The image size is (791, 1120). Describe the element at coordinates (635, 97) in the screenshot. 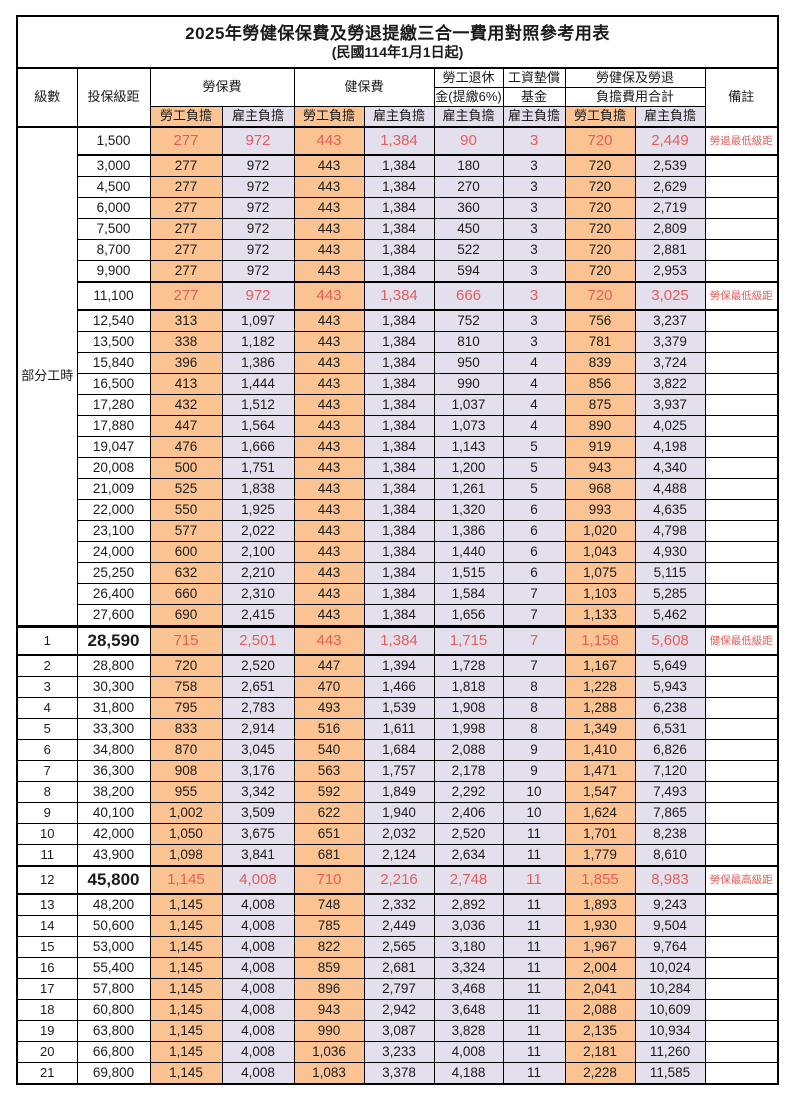

I see `col-header-total-line2: 負擔費用合計` at that location.